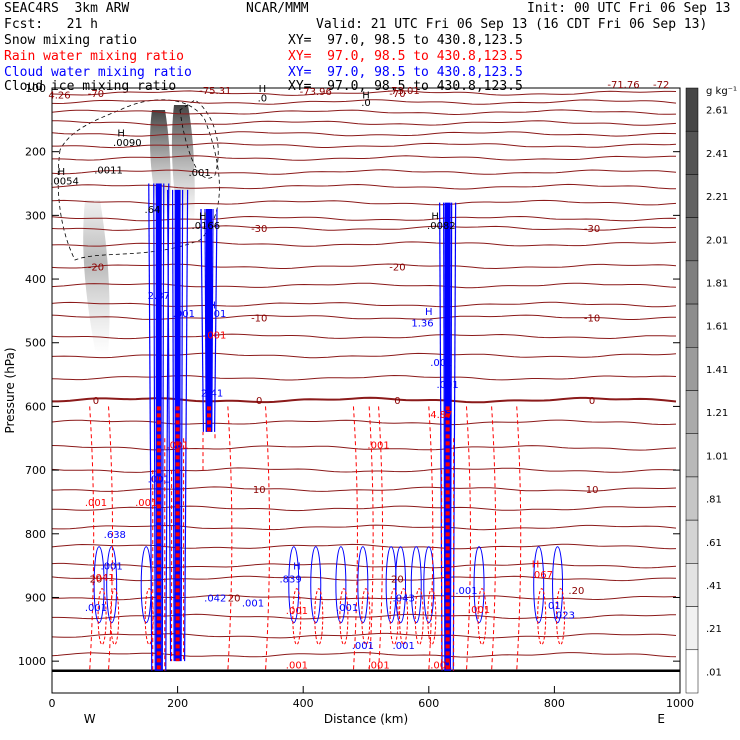 The width and height of the screenshot is (740, 740). Describe the element at coordinates (10, 390) in the screenshot. I see `y-axis-label: Pressure (hPa)` at that location.